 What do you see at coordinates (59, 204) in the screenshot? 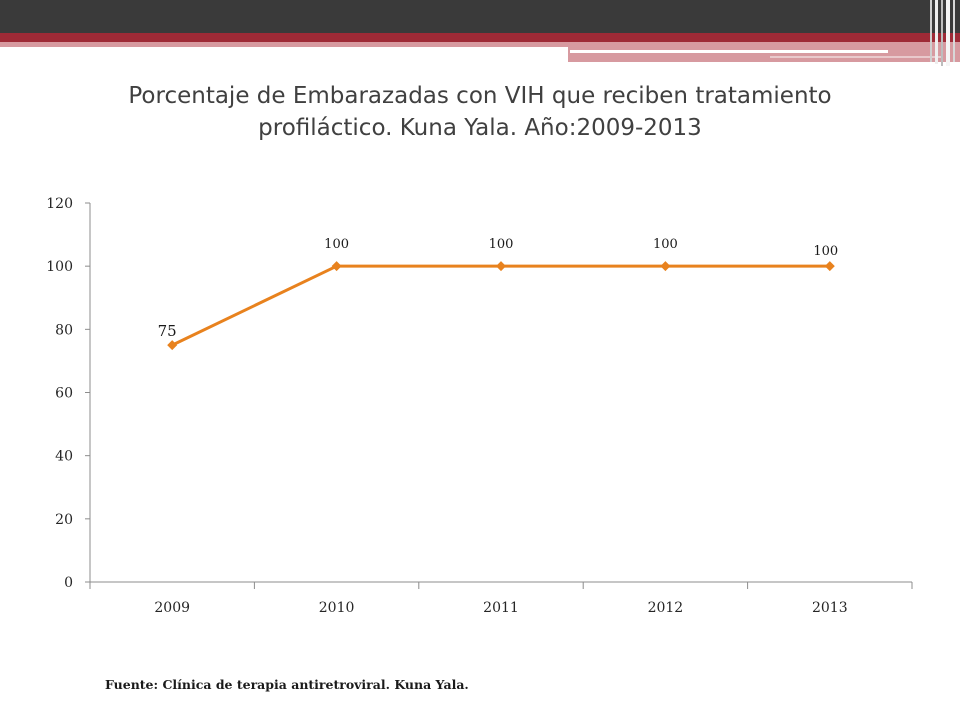
I see `y-tick-label: 120` at bounding box center [59, 204].